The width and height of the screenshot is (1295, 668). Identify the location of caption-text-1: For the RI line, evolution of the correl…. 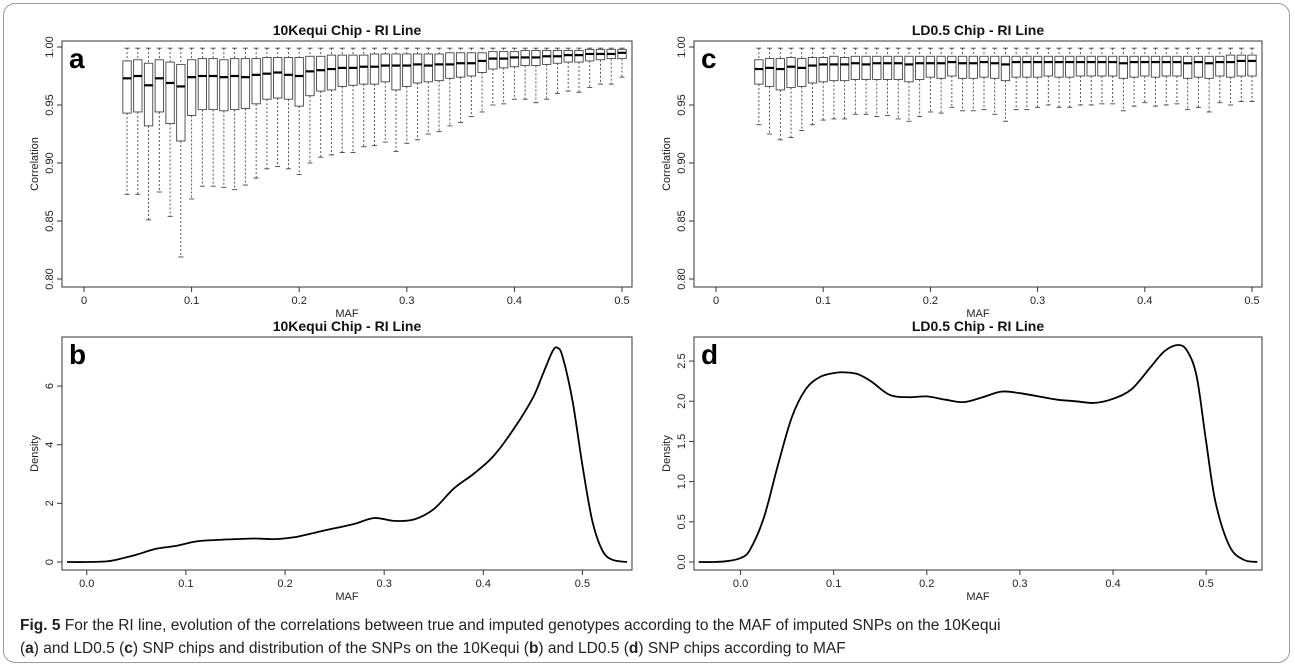
(532, 625).